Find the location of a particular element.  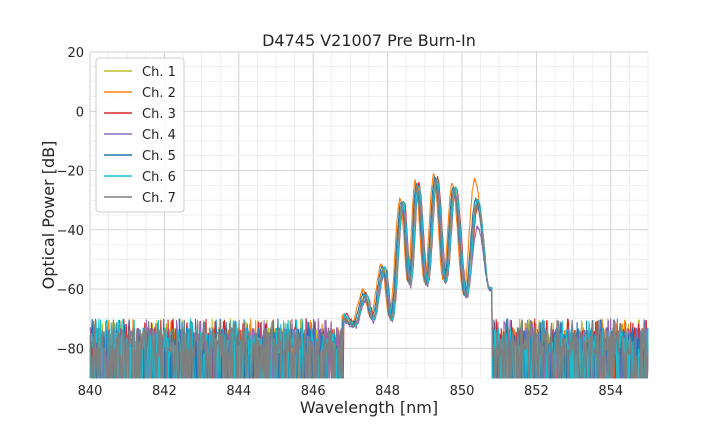

legend: Ch. 1 Ch. 2 Ch. 3 Ch. 4 Ch. 5 Ch. 6 Ch. 7 is located at coordinates (140, 135).